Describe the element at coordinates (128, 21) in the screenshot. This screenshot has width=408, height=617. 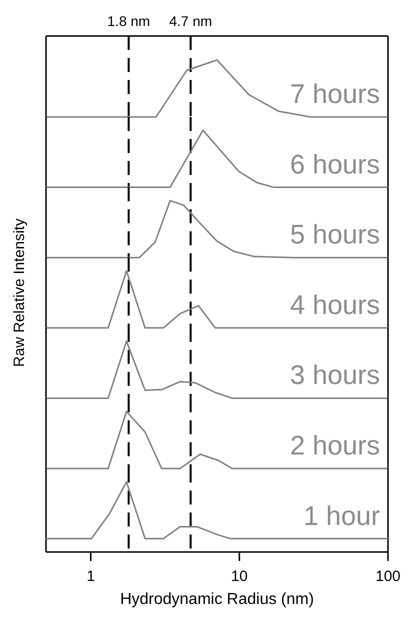
I see `ref-line-label: 1.8 nm` at that location.